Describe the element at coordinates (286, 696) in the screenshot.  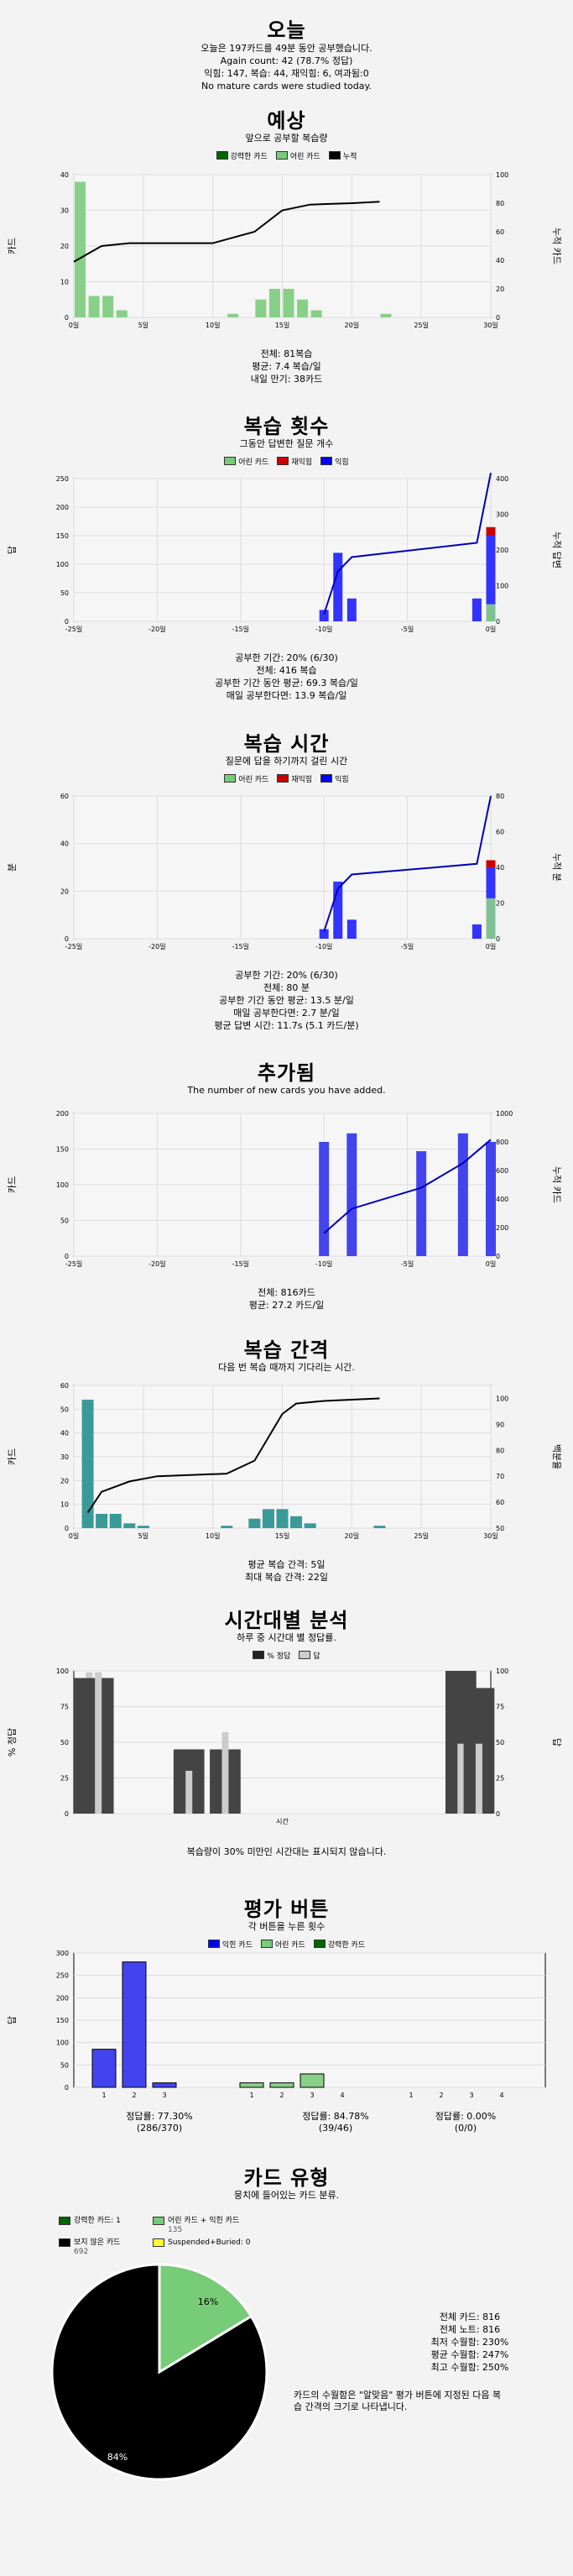
I see `reviews-stat-daily: 매일 공부한다면: 13.9 복습/일` at that location.